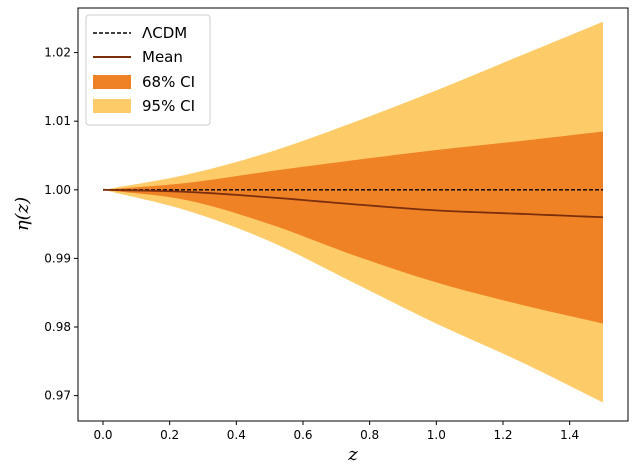 The height and width of the screenshot is (464, 636). What do you see at coordinates (352, 454) in the screenshot?
I see `x-axis-label: z` at bounding box center [352, 454].